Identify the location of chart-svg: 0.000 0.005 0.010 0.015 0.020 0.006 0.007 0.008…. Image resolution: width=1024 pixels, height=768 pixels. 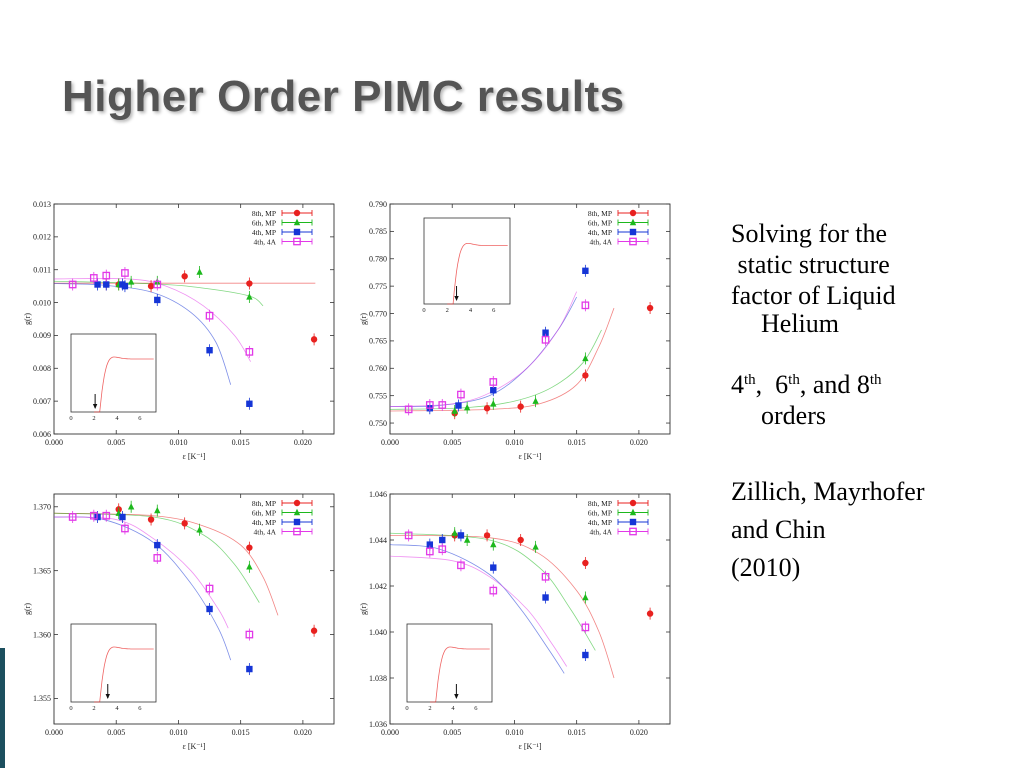
(179, 330).